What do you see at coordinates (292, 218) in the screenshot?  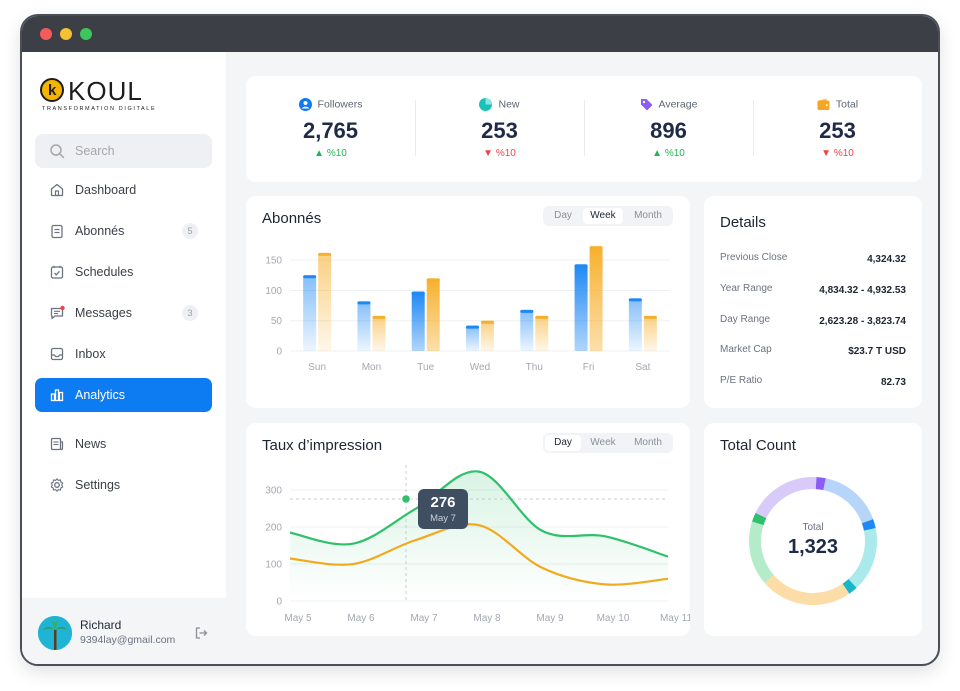 I see `abonnes-title: Abonnés` at bounding box center [292, 218].